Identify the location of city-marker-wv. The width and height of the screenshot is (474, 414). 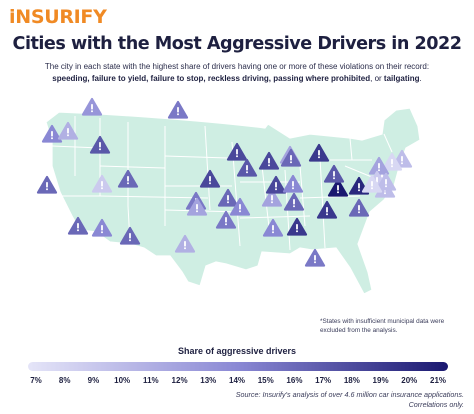
(315, 257).